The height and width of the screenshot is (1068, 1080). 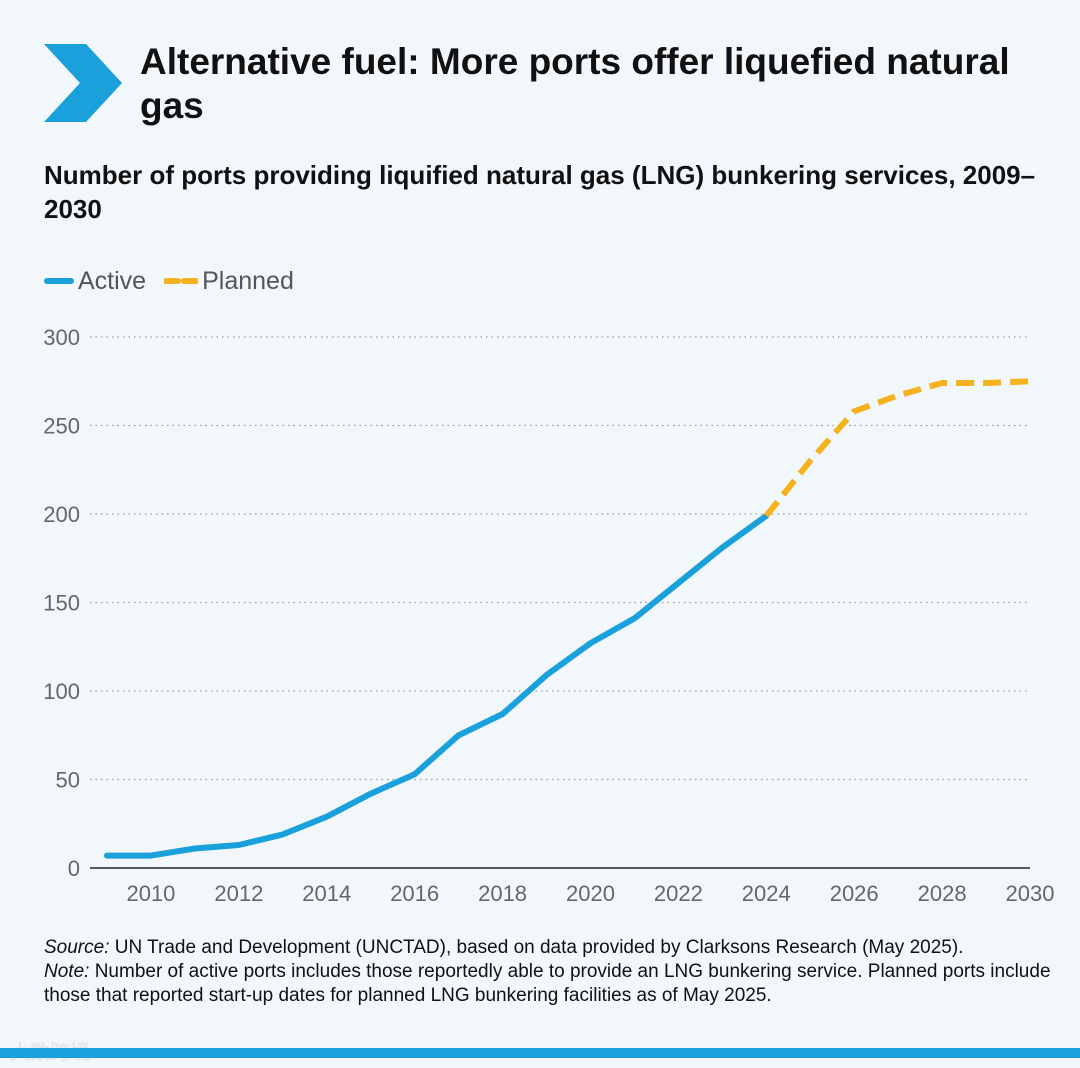 What do you see at coordinates (181, 281) in the screenshot?
I see `legend-swatch-planned` at bounding box center [181, 281].